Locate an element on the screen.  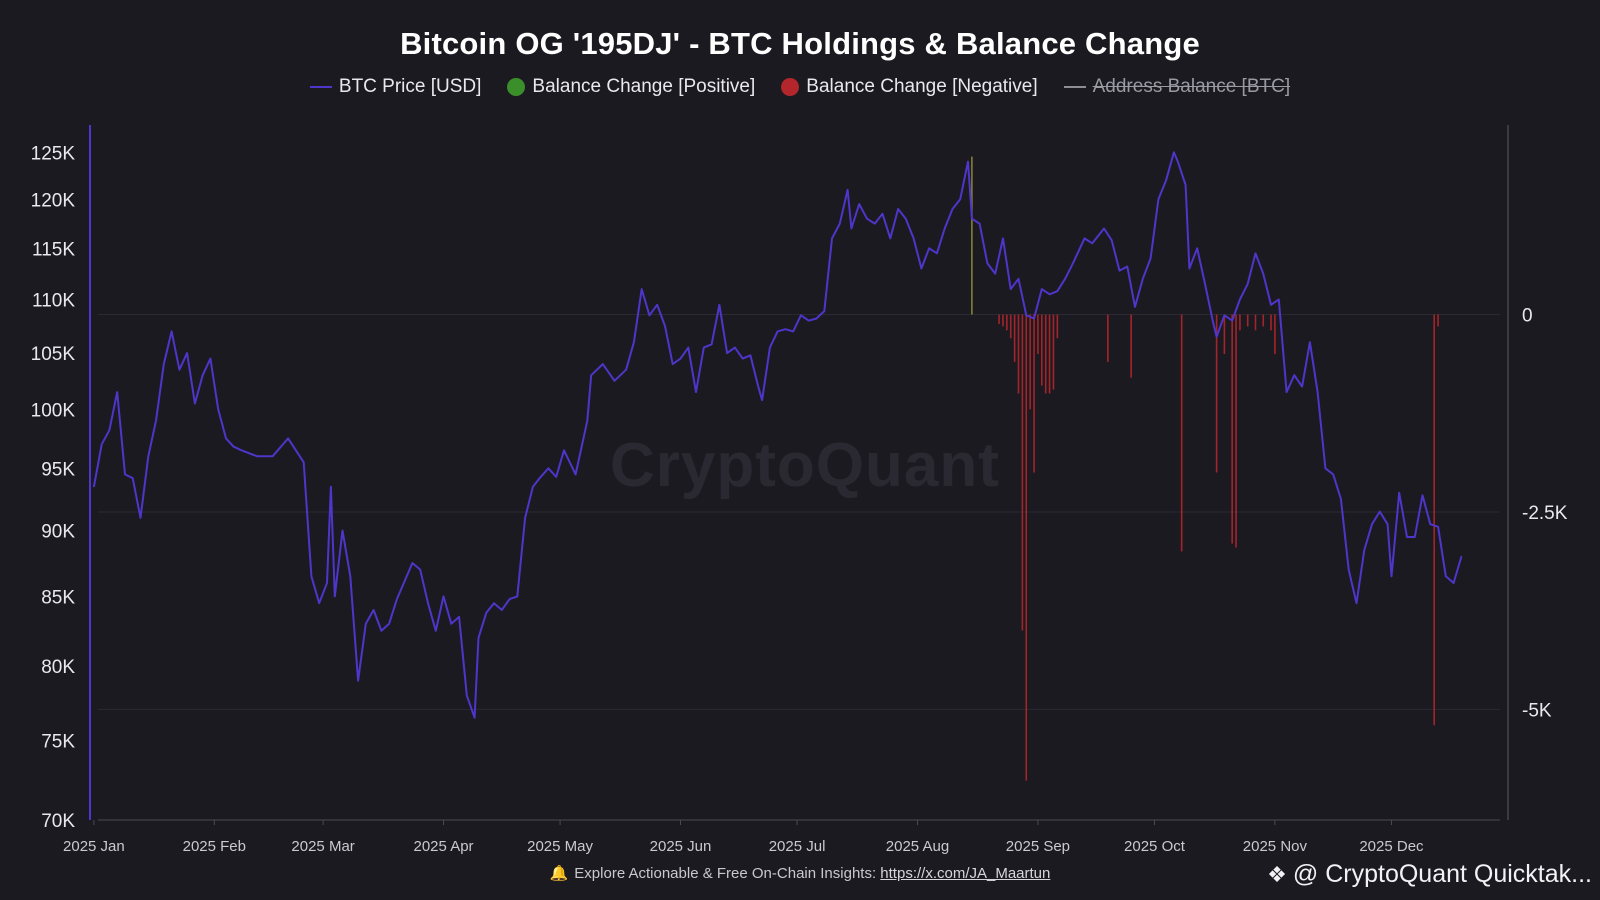
footer-link: https://x.com/JA_Maartun is located at coordinates (965, 873).